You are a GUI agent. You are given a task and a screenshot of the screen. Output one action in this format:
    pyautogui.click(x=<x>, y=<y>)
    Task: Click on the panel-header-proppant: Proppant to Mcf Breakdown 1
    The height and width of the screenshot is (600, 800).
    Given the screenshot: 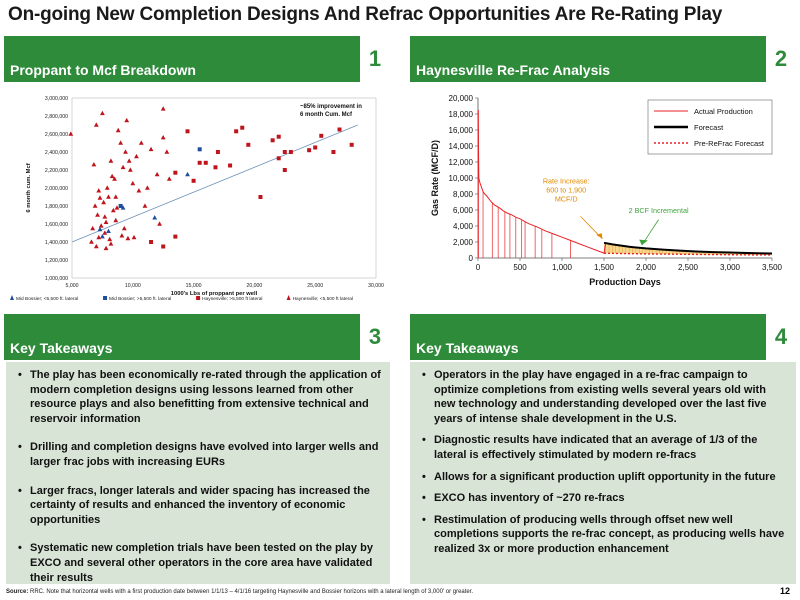 What is the action you would take?
    pyautogui.click(x=197, y=59)
    